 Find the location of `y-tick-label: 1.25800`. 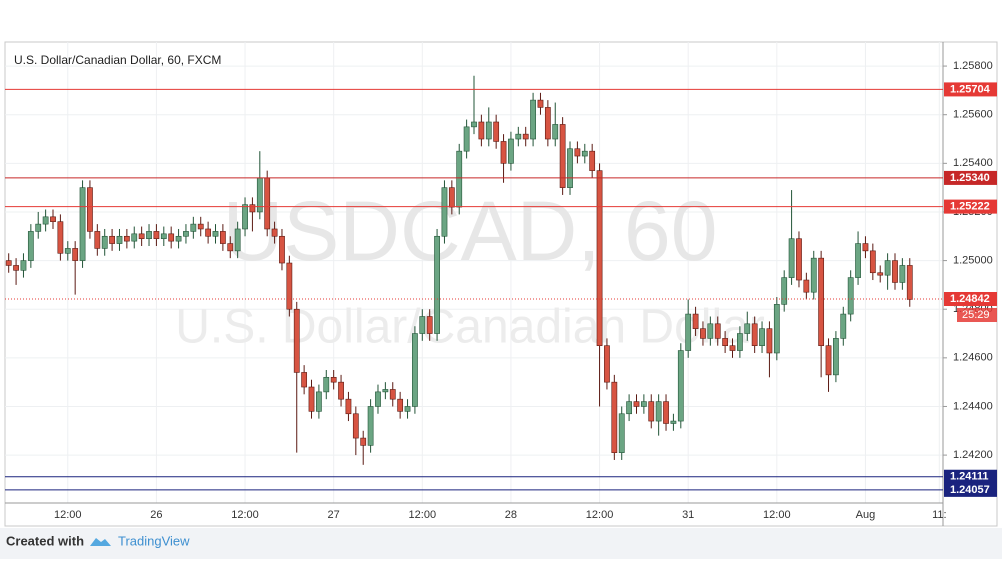

y-tick-label: 1.25800 is located at coordinates (973, 66).